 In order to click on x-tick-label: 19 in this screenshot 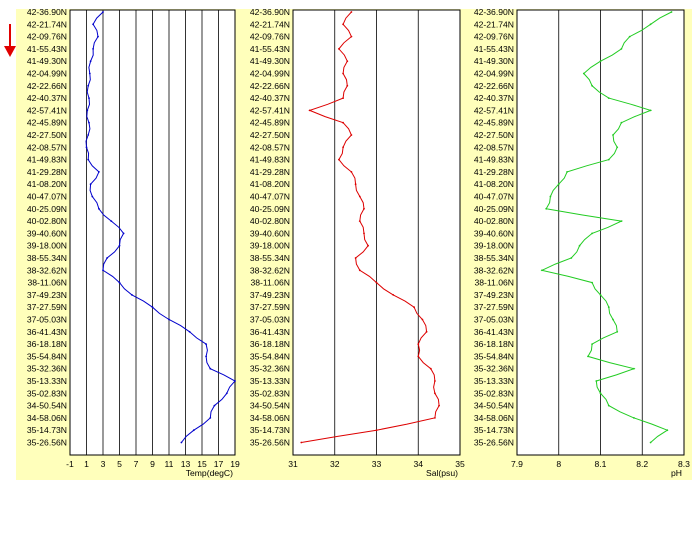, I will do `click(235, 464)`.